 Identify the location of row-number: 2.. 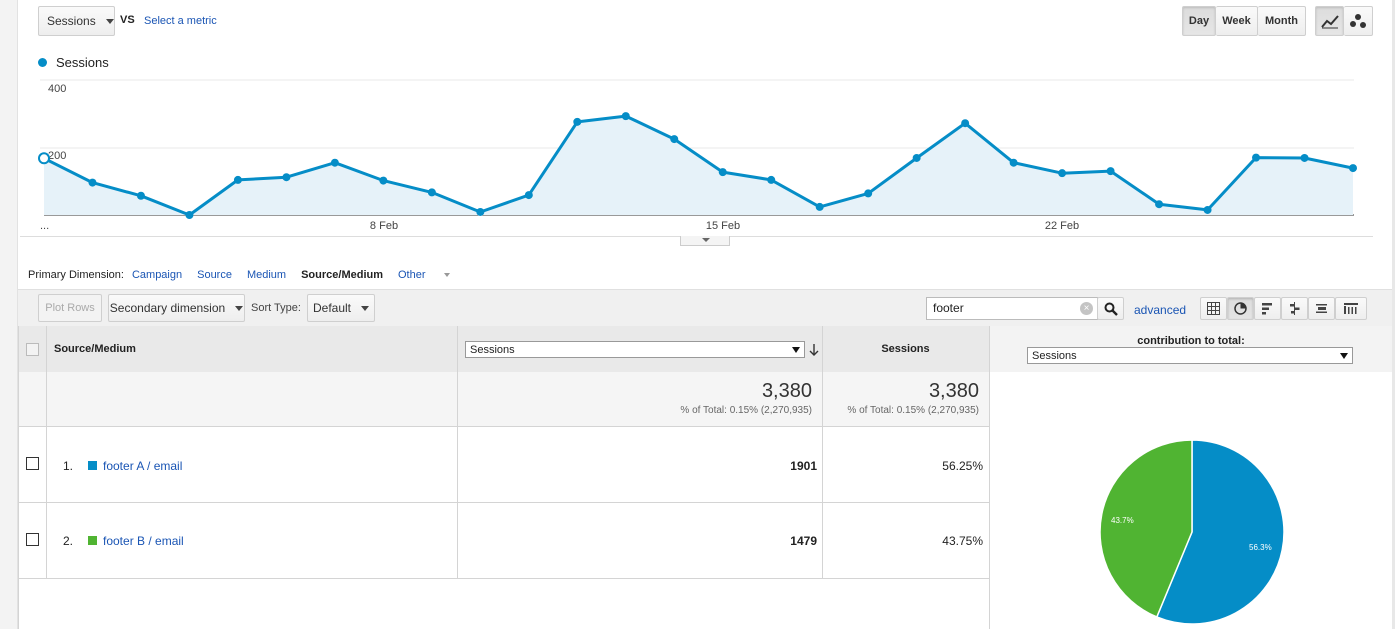
(68, 541).